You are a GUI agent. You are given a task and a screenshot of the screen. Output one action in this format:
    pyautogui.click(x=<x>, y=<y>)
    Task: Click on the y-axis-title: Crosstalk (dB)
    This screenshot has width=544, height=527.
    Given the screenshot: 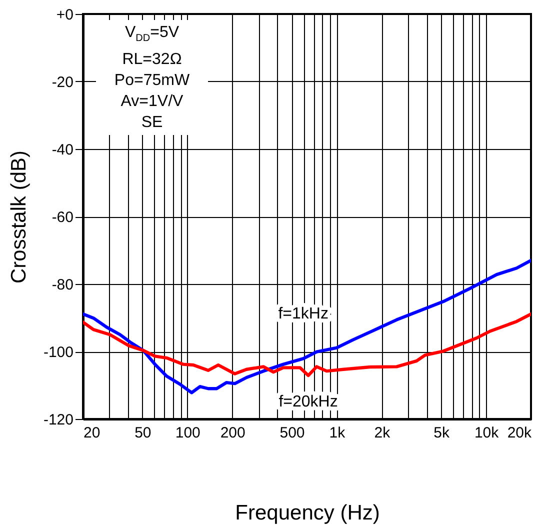 What is the action you would take?
    pyautogui.click(x=18, y=217)
    